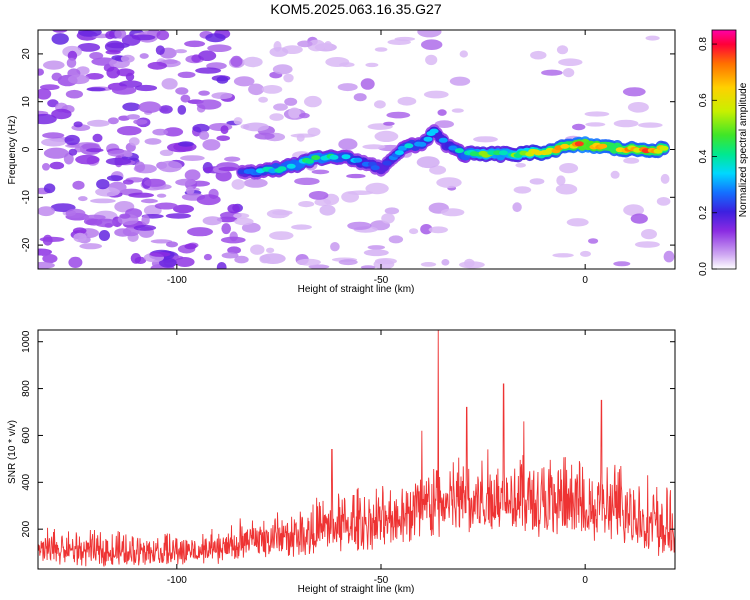 The height and width of the screenshot is (600, 750). Describe the element at coordinates (703, 269) in the screenshot. I see `colorbar-tick-label: 0.0` at that location.